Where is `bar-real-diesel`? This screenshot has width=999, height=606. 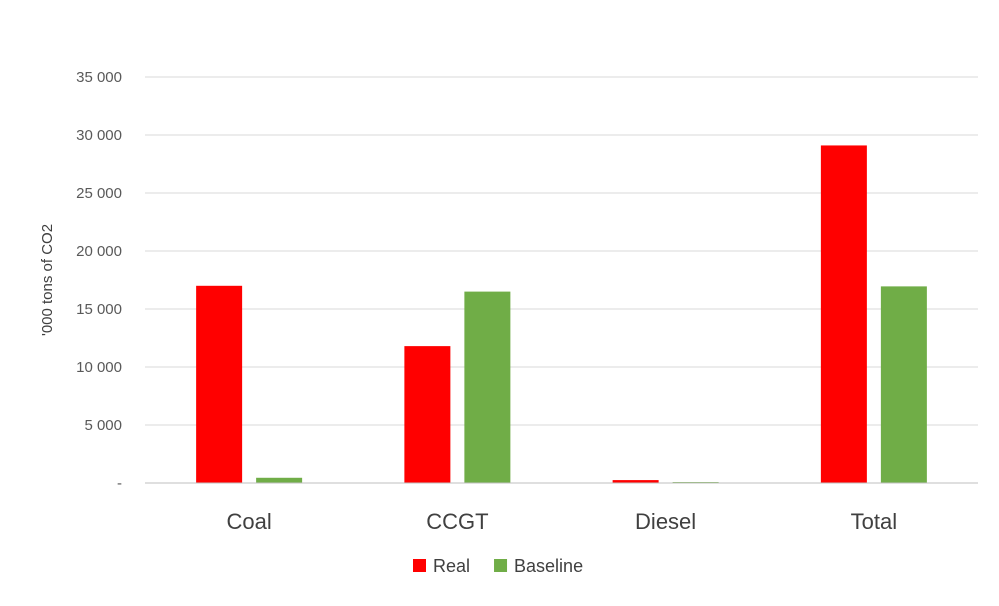
bar-real-diesel is located at coordinates (635, 481).